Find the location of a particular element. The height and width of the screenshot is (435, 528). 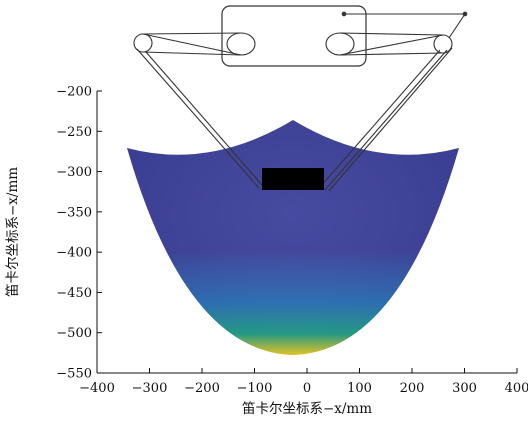

x-tick-label: −200 is located at coordinates (202, 388).